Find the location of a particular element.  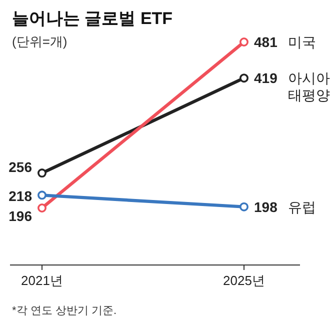

text: 아시아 태평양 is located at coordinates (309, 87).